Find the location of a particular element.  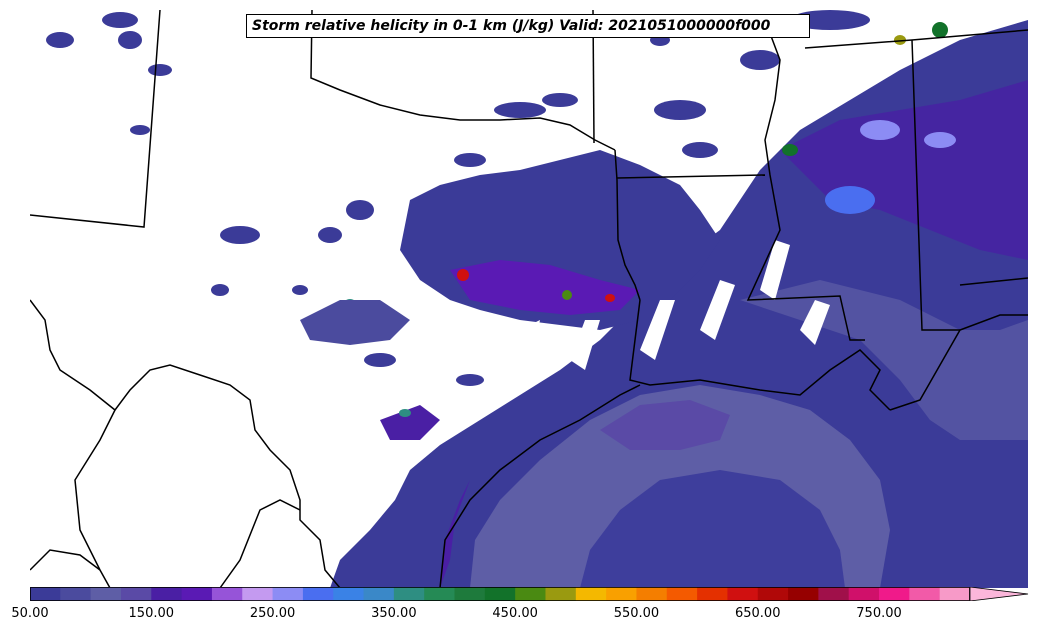

field-gaps is located at coordinates (665, 310).